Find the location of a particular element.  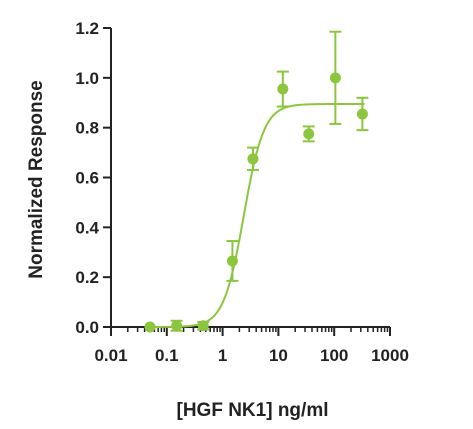

x-tick-label: 100 is located at coordinates (334, 355).